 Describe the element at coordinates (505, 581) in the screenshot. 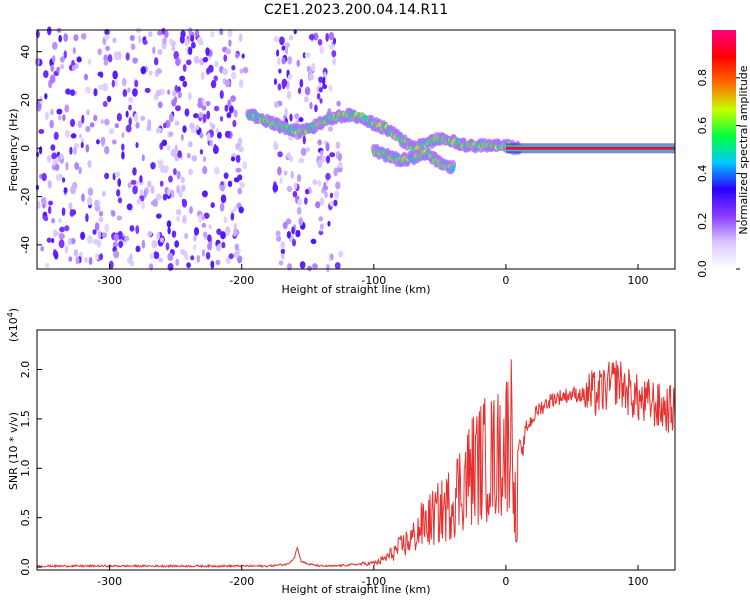

I see `x-tick-label: 0` at that location.